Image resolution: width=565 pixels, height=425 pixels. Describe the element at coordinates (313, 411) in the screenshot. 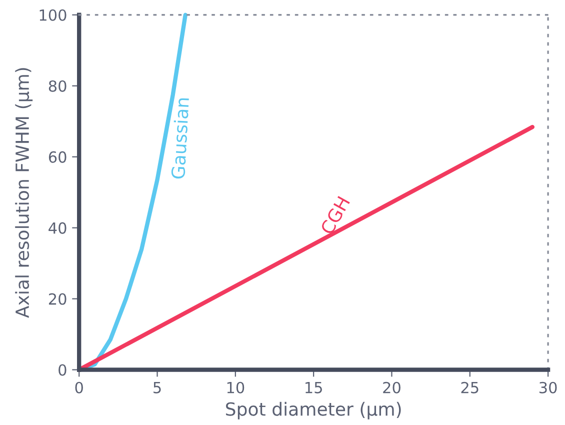

I see `x-axis-title: Spot diameter (µm)` at that location.